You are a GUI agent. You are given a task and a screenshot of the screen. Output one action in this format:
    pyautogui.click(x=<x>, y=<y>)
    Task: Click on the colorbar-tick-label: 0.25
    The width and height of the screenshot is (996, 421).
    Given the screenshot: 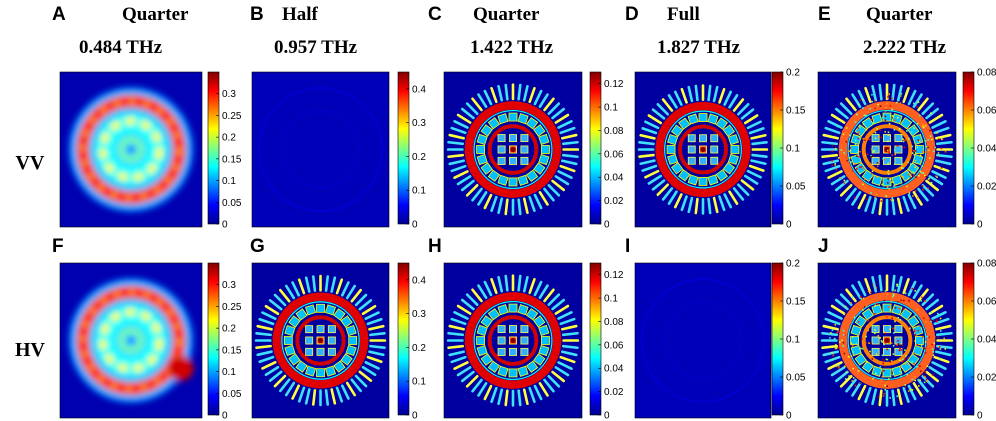 What is the action you would take?
    pyautogui.click(x=232, y=307)
    